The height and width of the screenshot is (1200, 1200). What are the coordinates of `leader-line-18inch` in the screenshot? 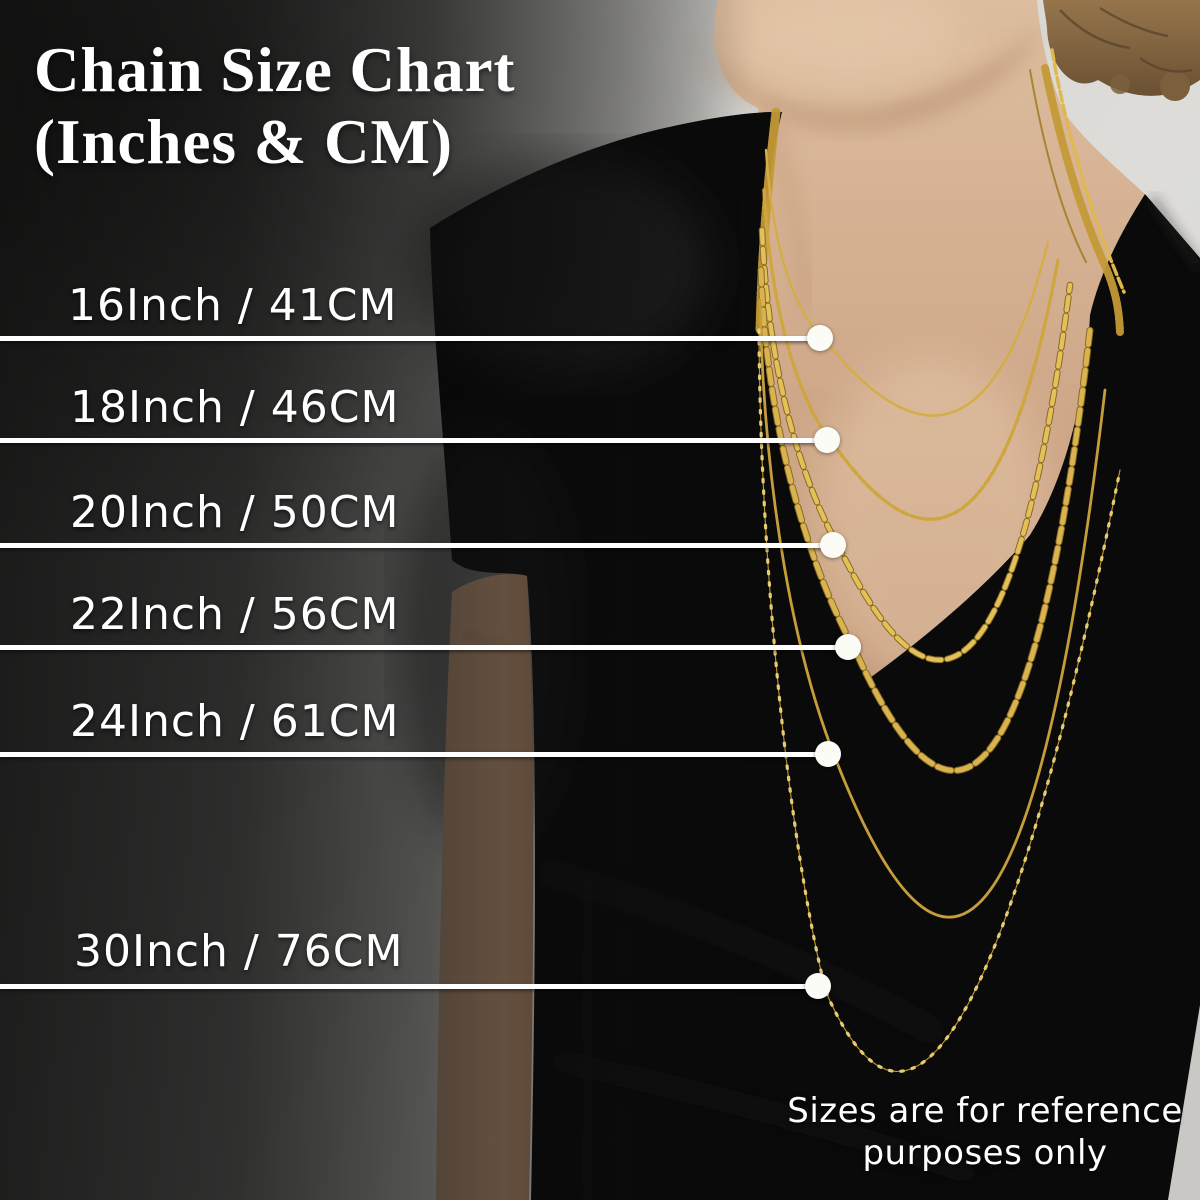 It's located at (409, 440).